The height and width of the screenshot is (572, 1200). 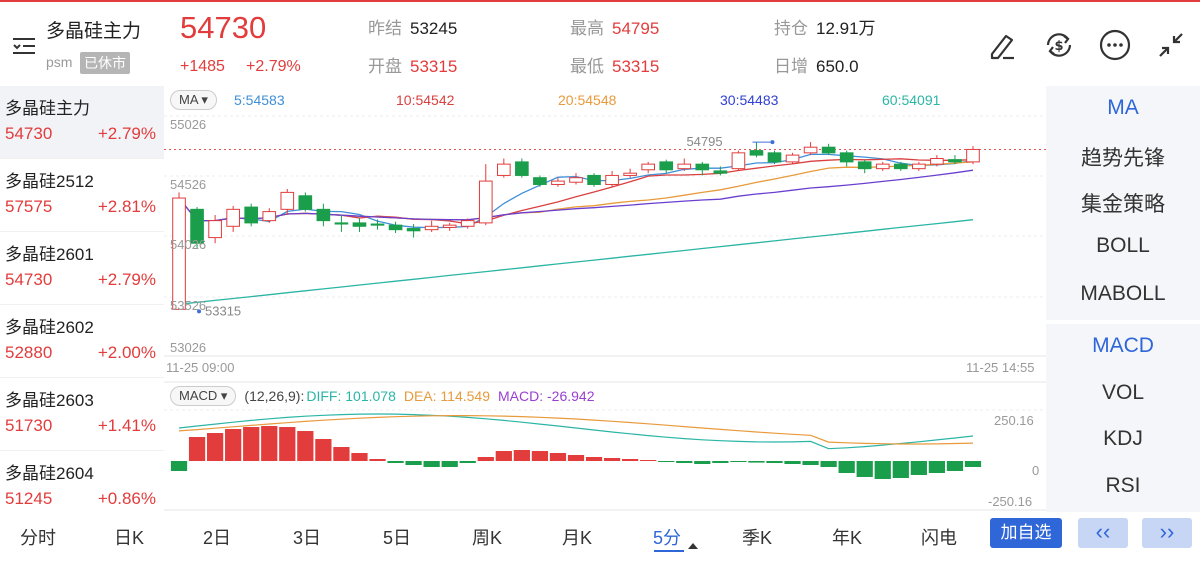 I want to click on prev-button: ‹‹, so click(x=1103, y=533).